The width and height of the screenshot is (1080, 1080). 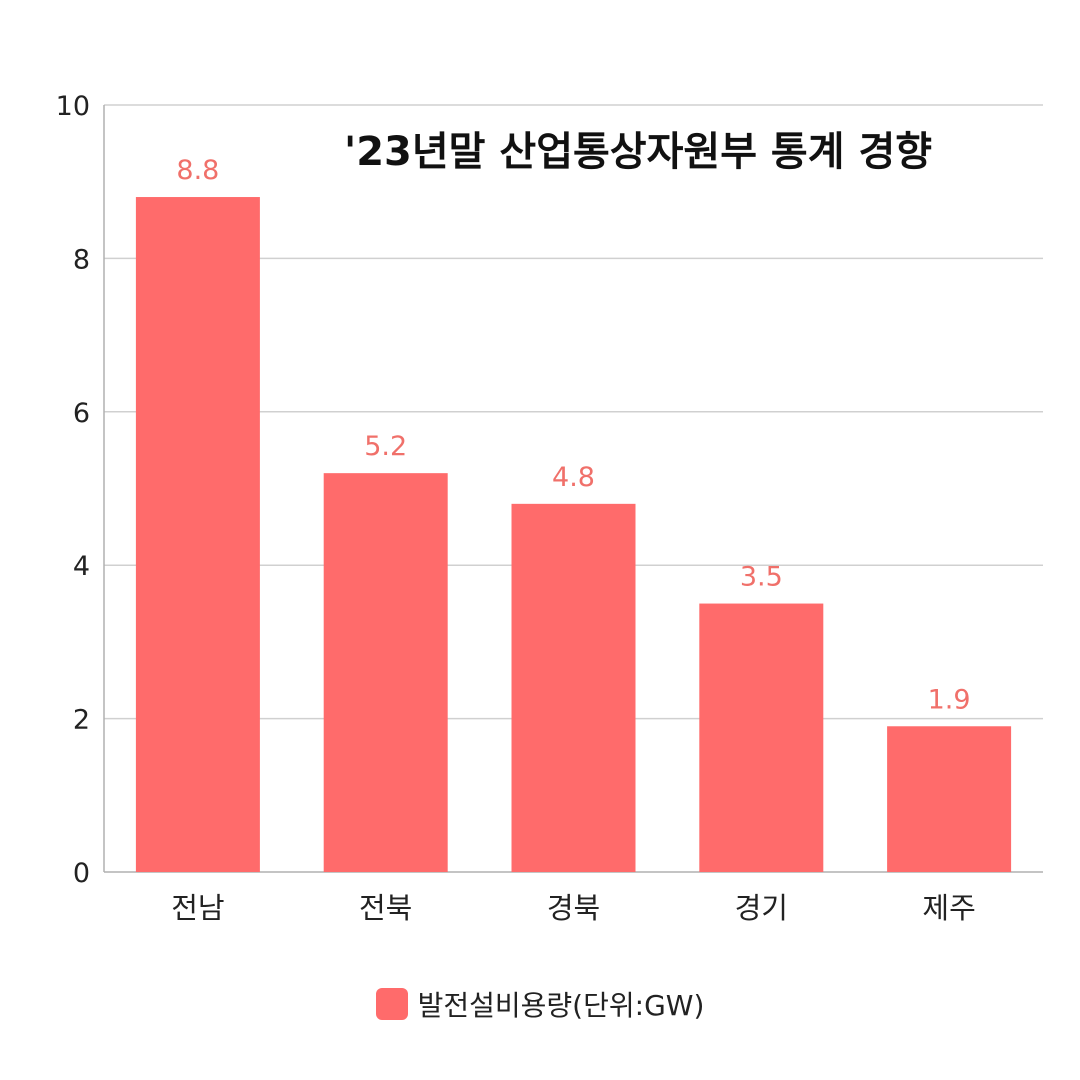 What do you see at coordinates (81, 873) in the screenshot?
I see `y-tick-label: 0` at bounding box center [81, 873].